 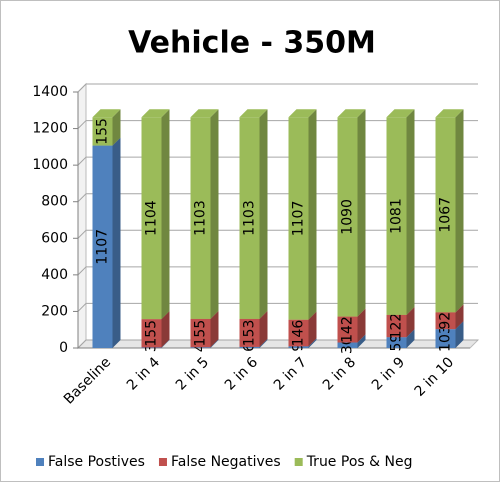 I want to click on data-label: 153, so click(x=250, y=333).